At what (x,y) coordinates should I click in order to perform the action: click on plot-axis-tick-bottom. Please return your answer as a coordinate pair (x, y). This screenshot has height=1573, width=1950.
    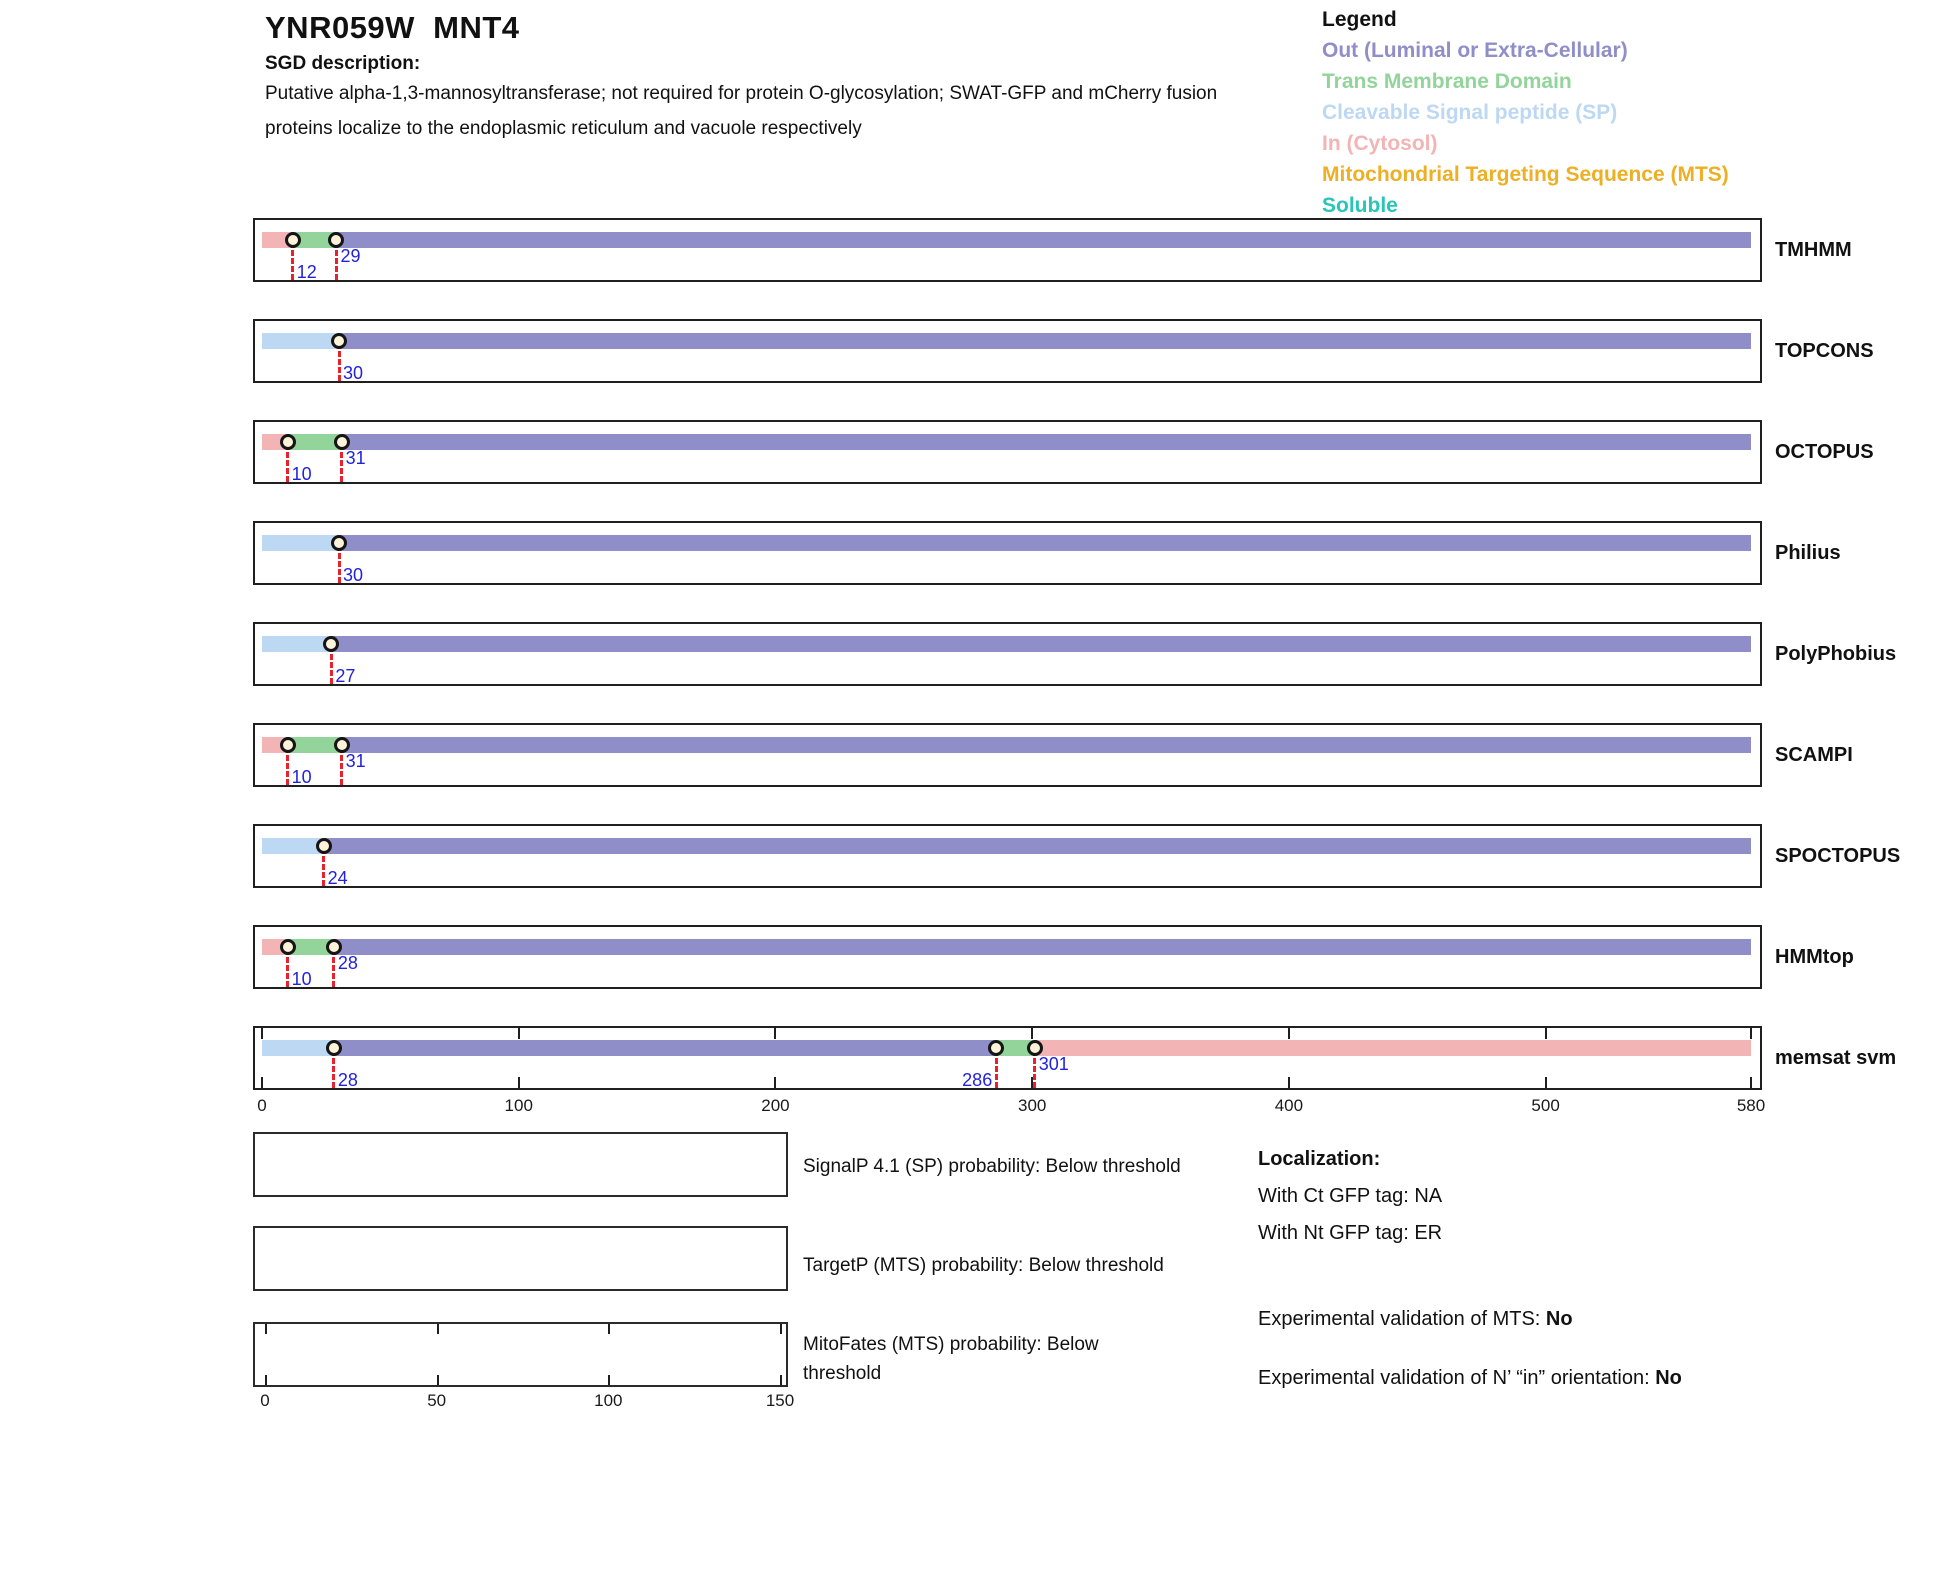
    Looking at the image, I should click on (781, 1380).